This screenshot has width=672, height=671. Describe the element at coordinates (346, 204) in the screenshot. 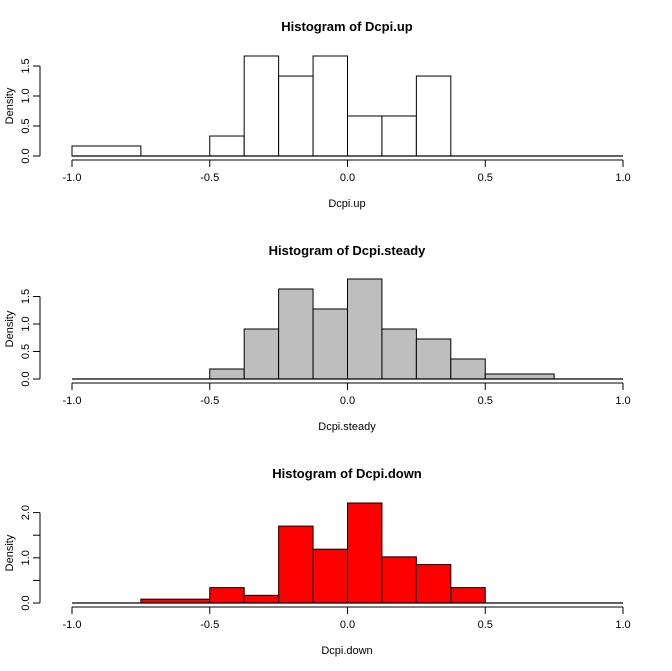

I see `x-axis-label: Dcpi.up` at that location.